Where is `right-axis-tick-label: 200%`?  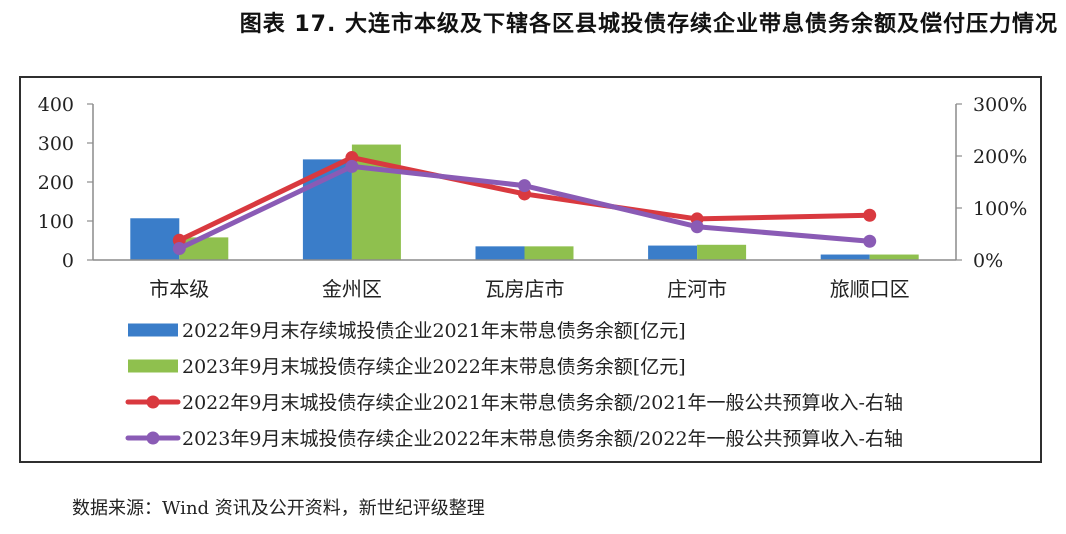
right-axis-tick-label: 200% is located at coordinates (1000, 157).